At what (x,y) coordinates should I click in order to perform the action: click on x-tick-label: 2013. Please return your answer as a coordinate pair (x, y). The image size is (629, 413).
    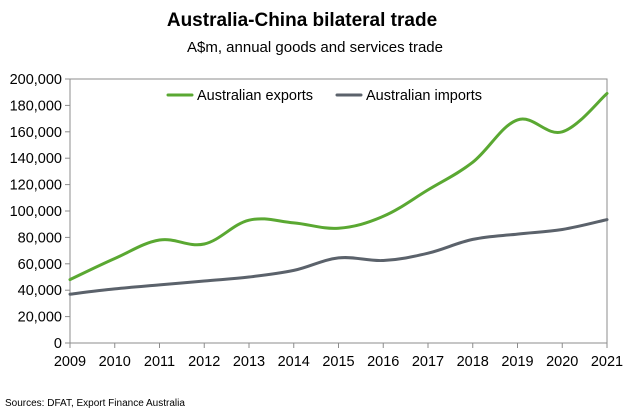
    Looking at the image, I should click on (249, 362).